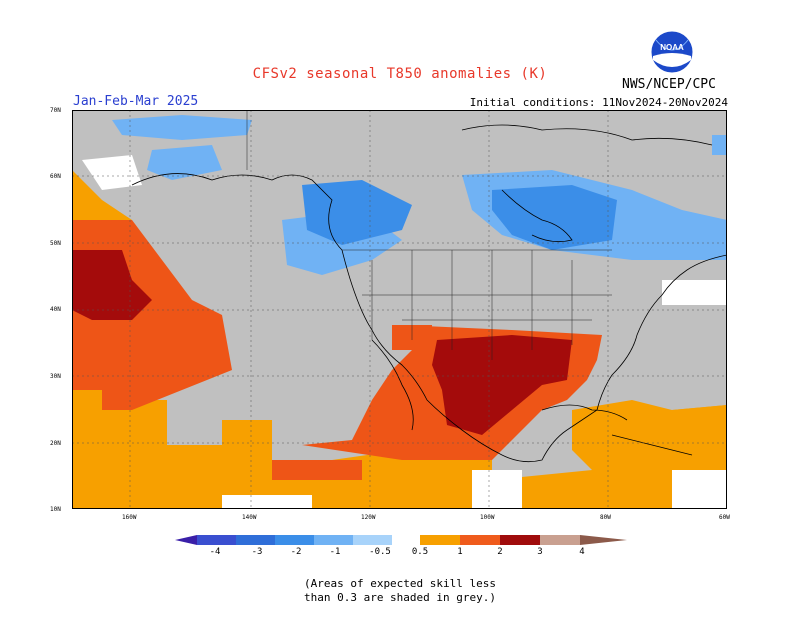 This screenshot has height=618, width=800. I want to click on skill-note-line: (Areas of expected skill less, so click(400, 583).